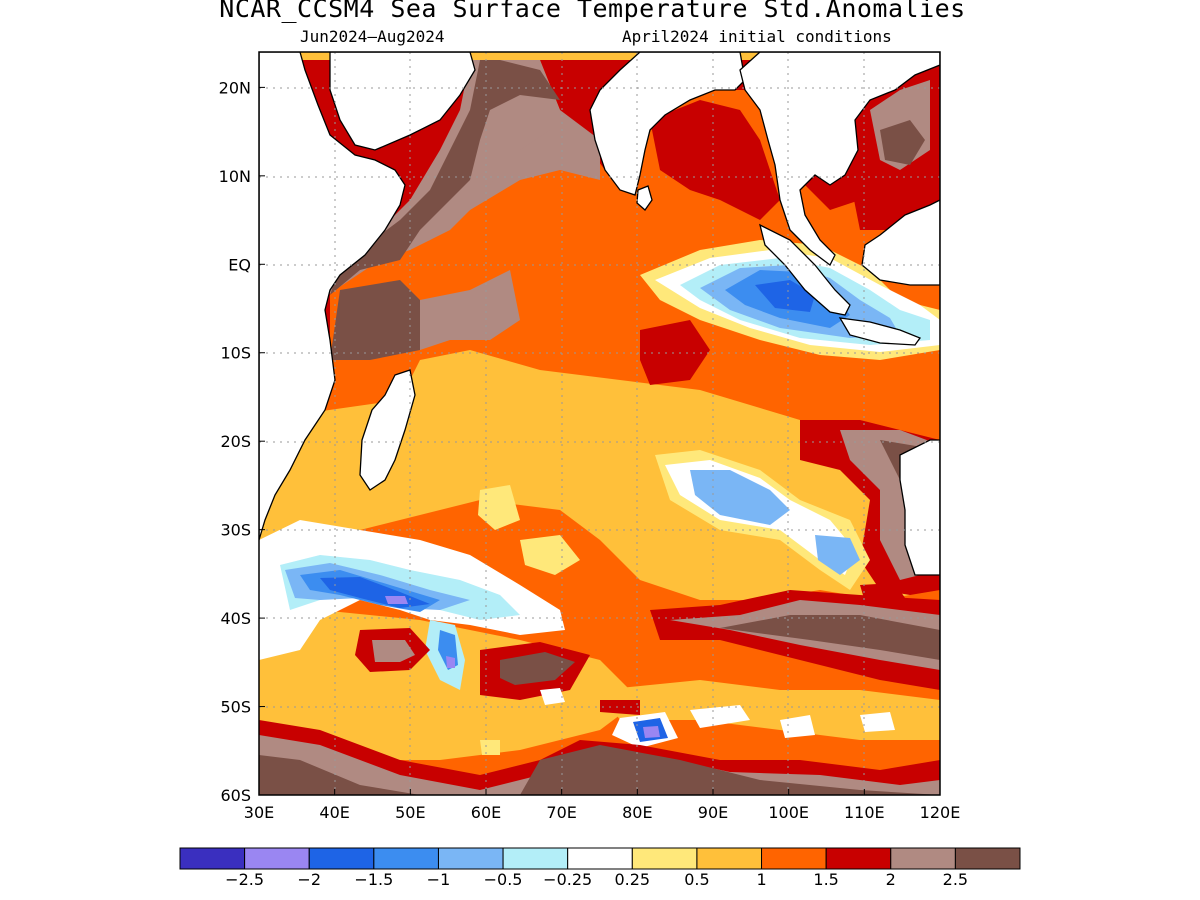  What do you see at coordinates (235, 618) in the screenshot?
I see `y-tick-label: 40S` at bounding box center [235, 618].